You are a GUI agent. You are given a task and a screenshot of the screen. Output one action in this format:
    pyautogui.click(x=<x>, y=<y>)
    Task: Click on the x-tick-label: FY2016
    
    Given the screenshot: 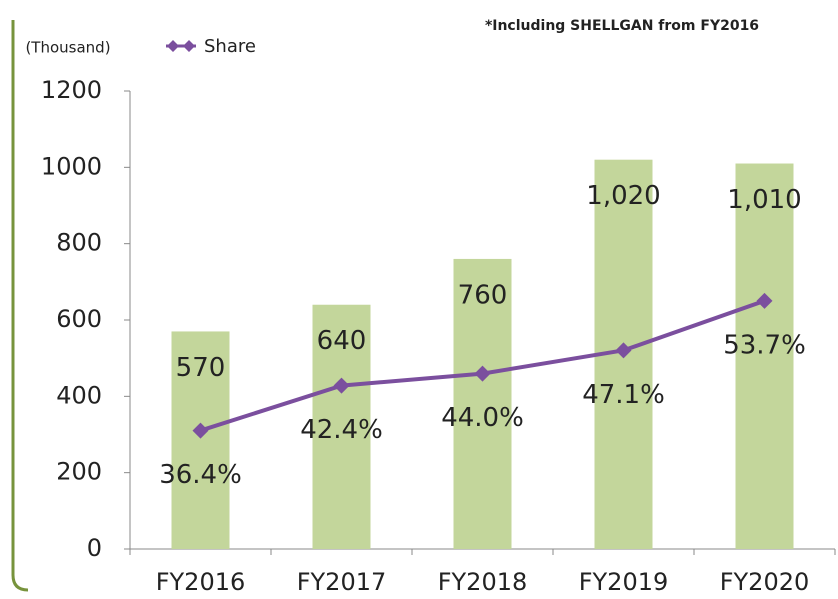 What is the action you would take?
    pyautogui.click(x=201, y=582)
    